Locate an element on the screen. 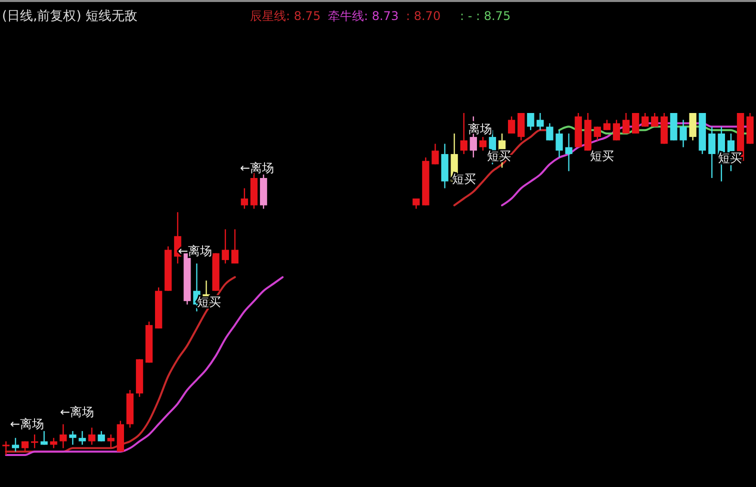 Image resolution: width=756 pixels, height=487 pixels. text: : 8.70 is located at coordinates (423, 16).